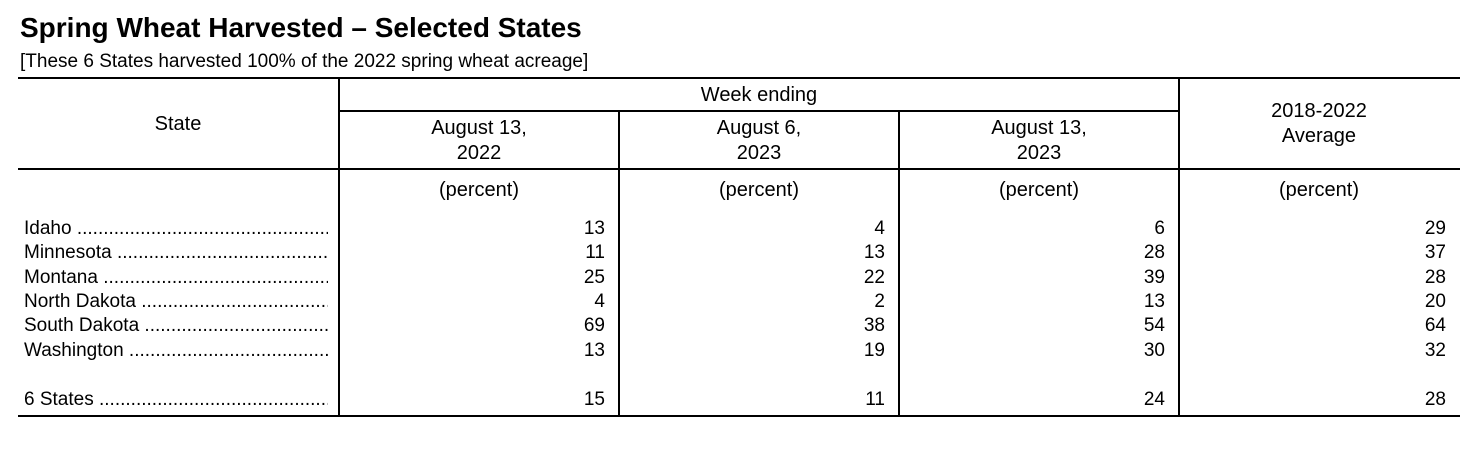  Describe the element at coordinates (1154, 350) in the screenshot. I see `table-cell: 30` at that location.